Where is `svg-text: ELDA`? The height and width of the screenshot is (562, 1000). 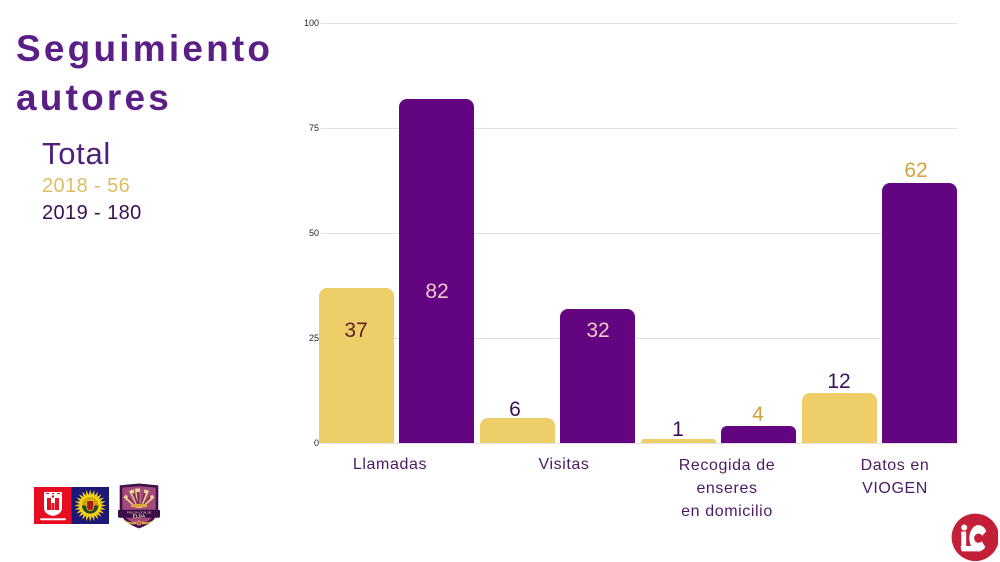 svg-text: ELDA is located at coordinates (139, 515).